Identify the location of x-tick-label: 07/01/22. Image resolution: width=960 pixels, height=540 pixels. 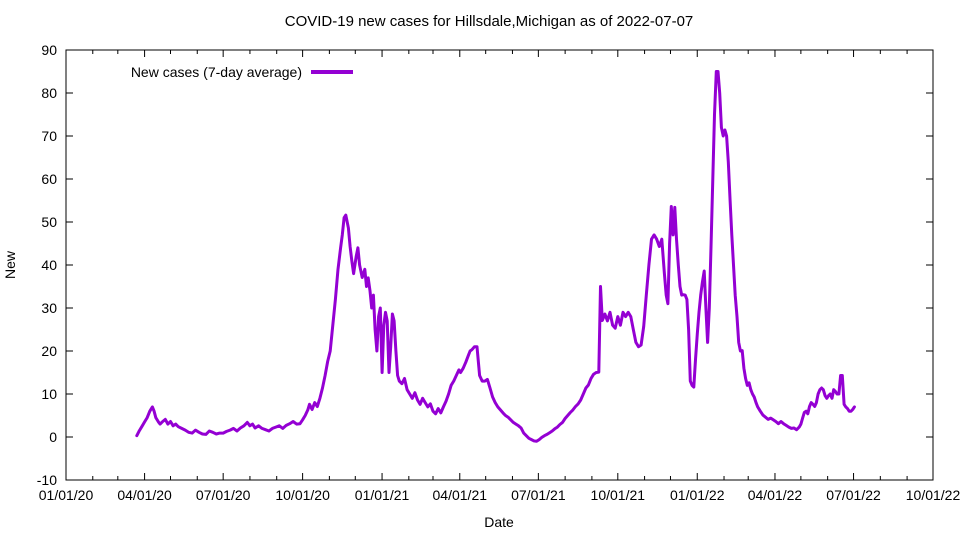
(853, 495).